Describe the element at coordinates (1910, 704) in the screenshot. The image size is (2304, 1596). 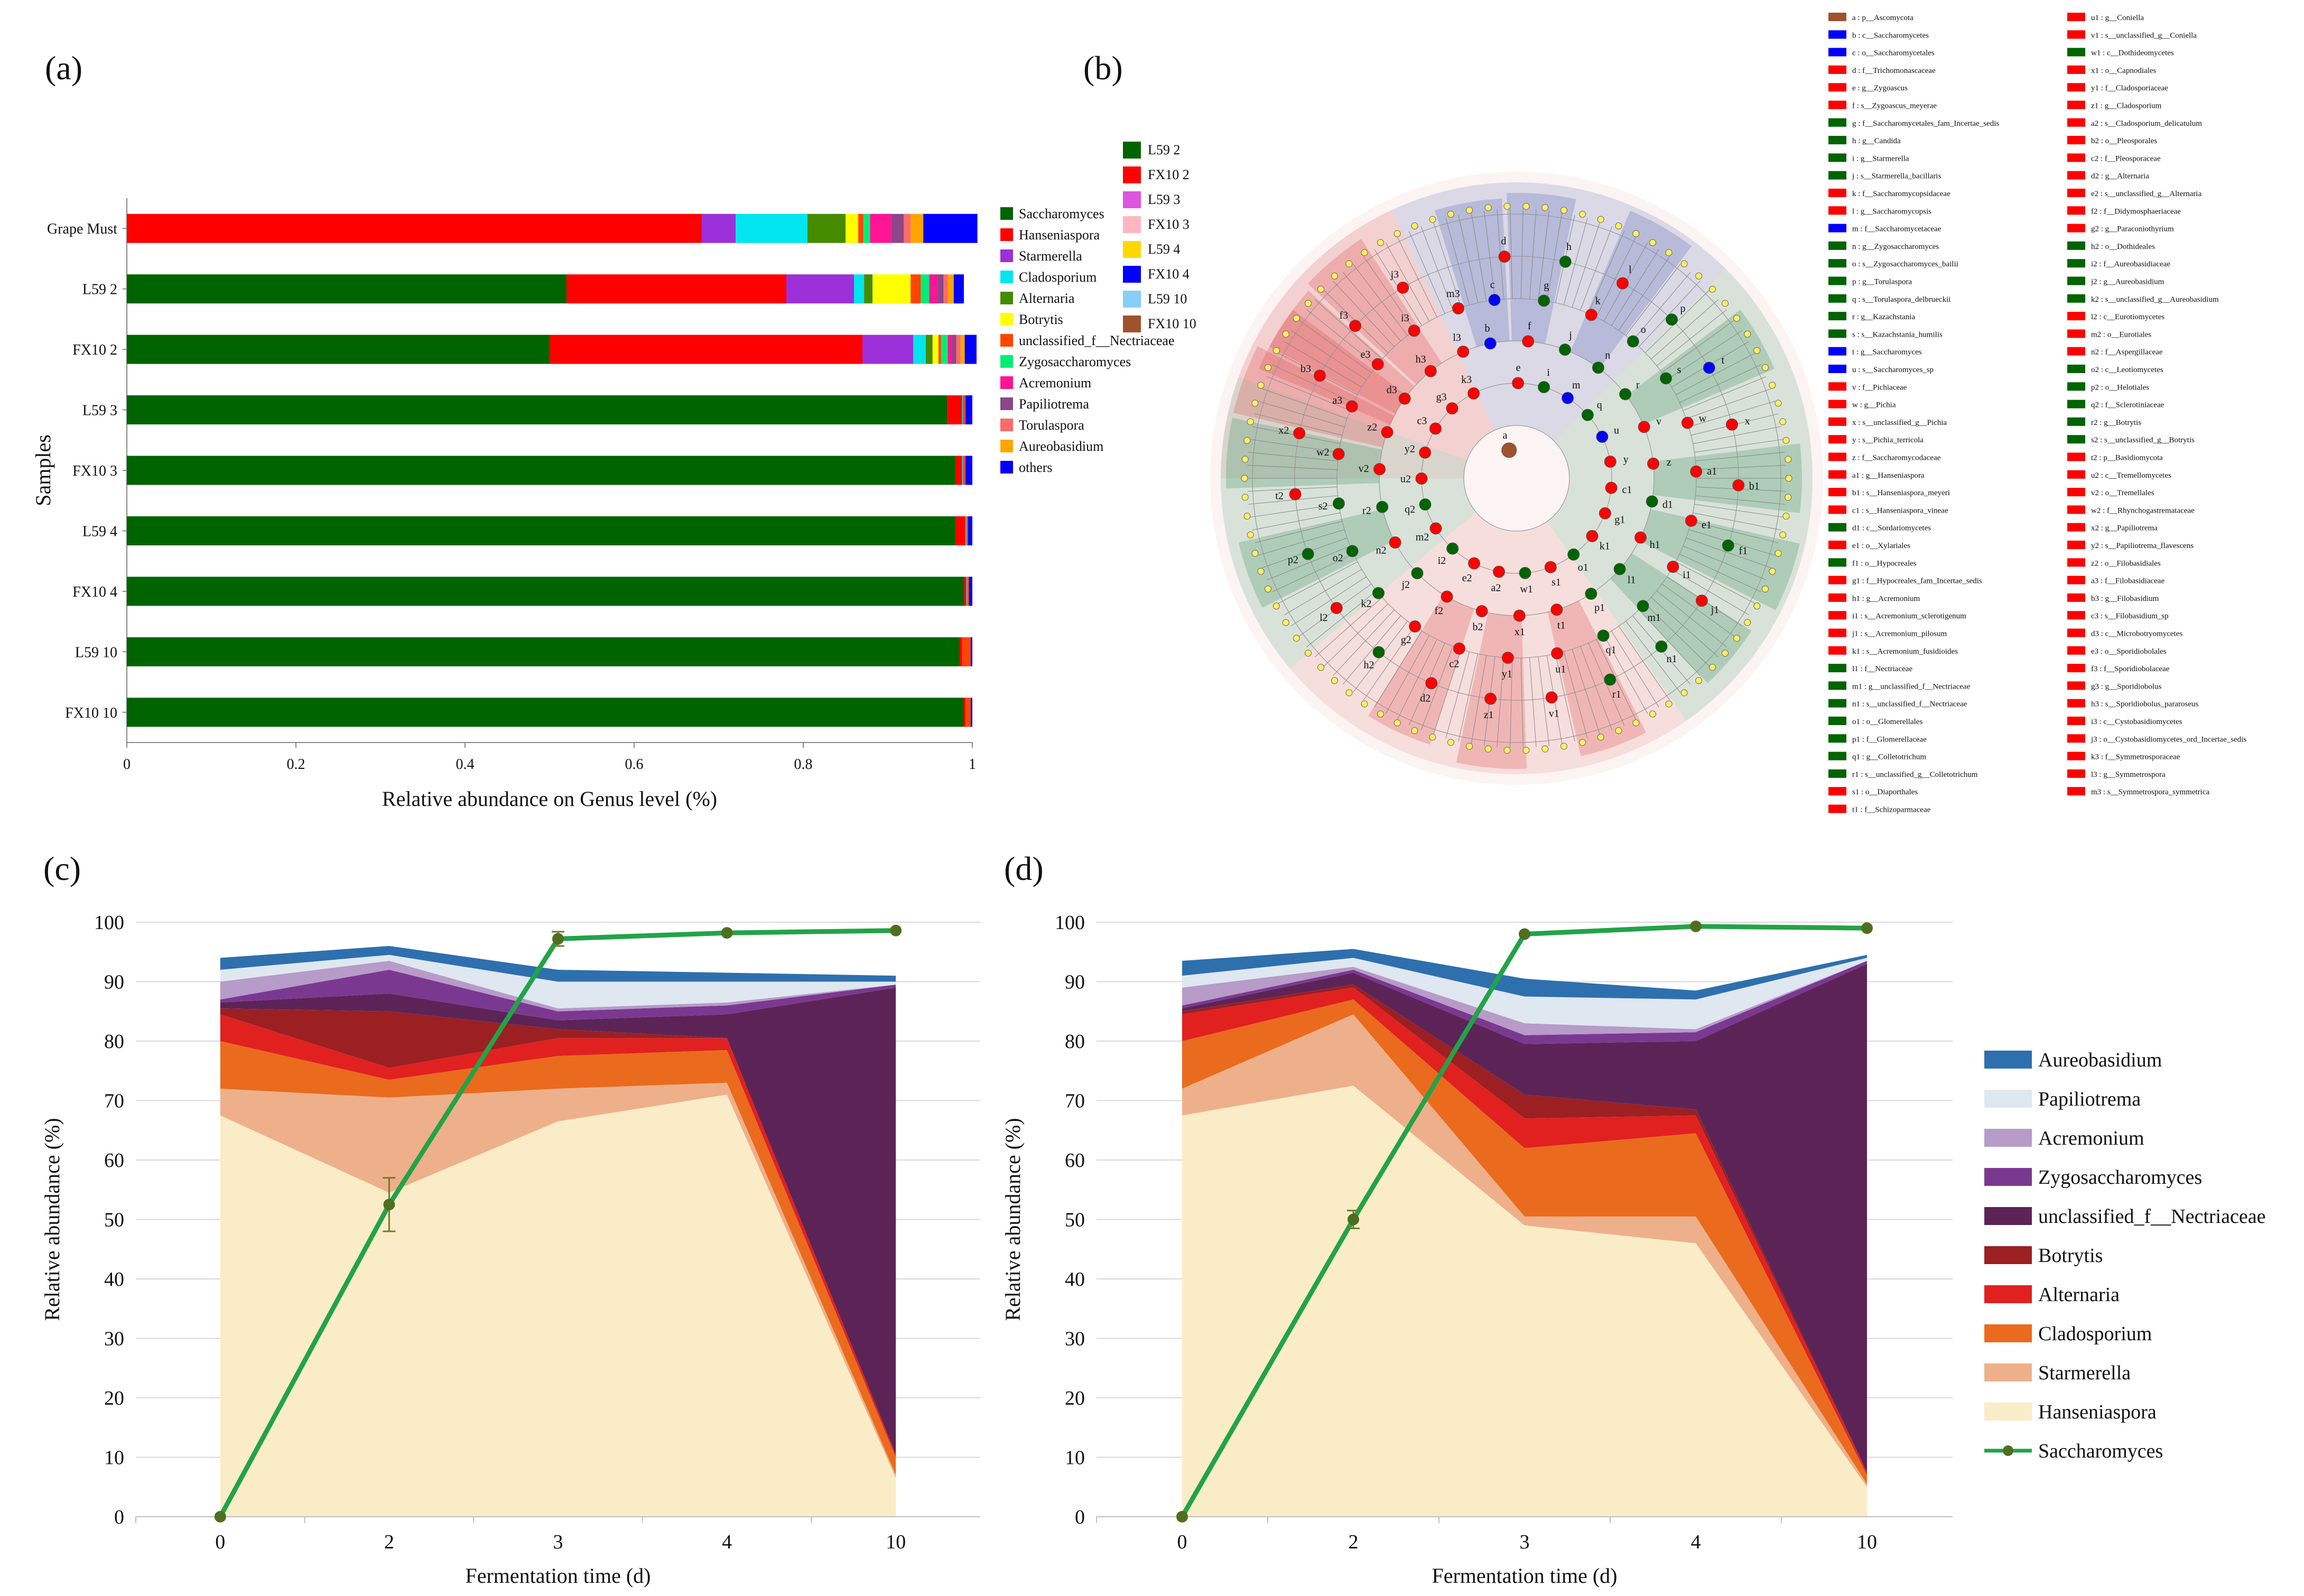
I see `taxa-label: n1 : s__unclassified_f__Nectriaceae` at that location.